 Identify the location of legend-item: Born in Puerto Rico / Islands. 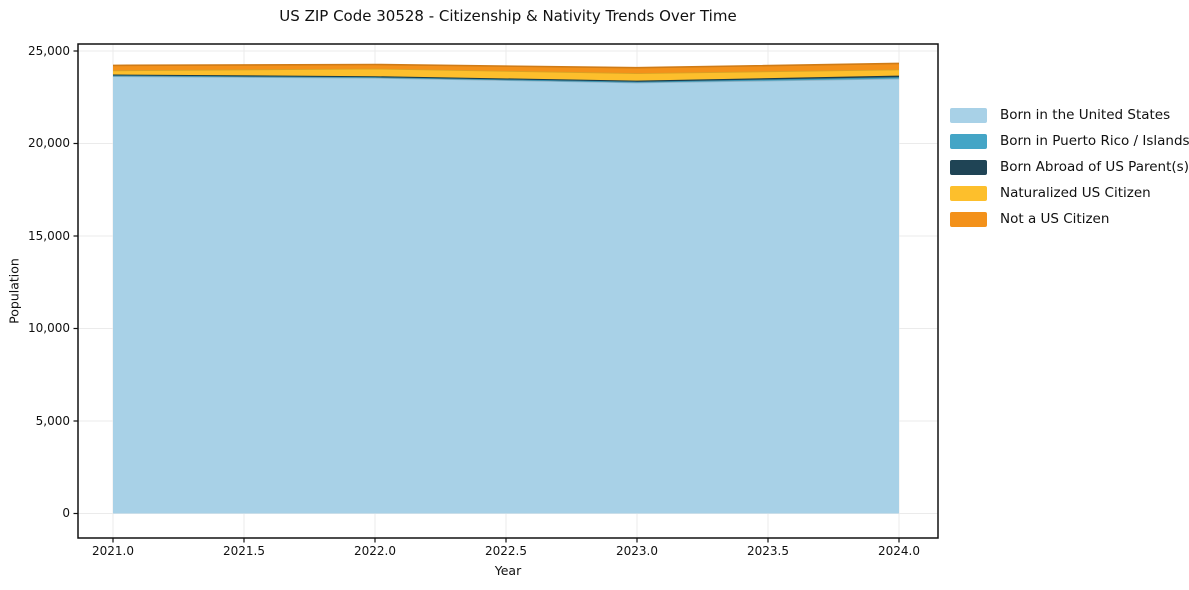
(1069, 141).